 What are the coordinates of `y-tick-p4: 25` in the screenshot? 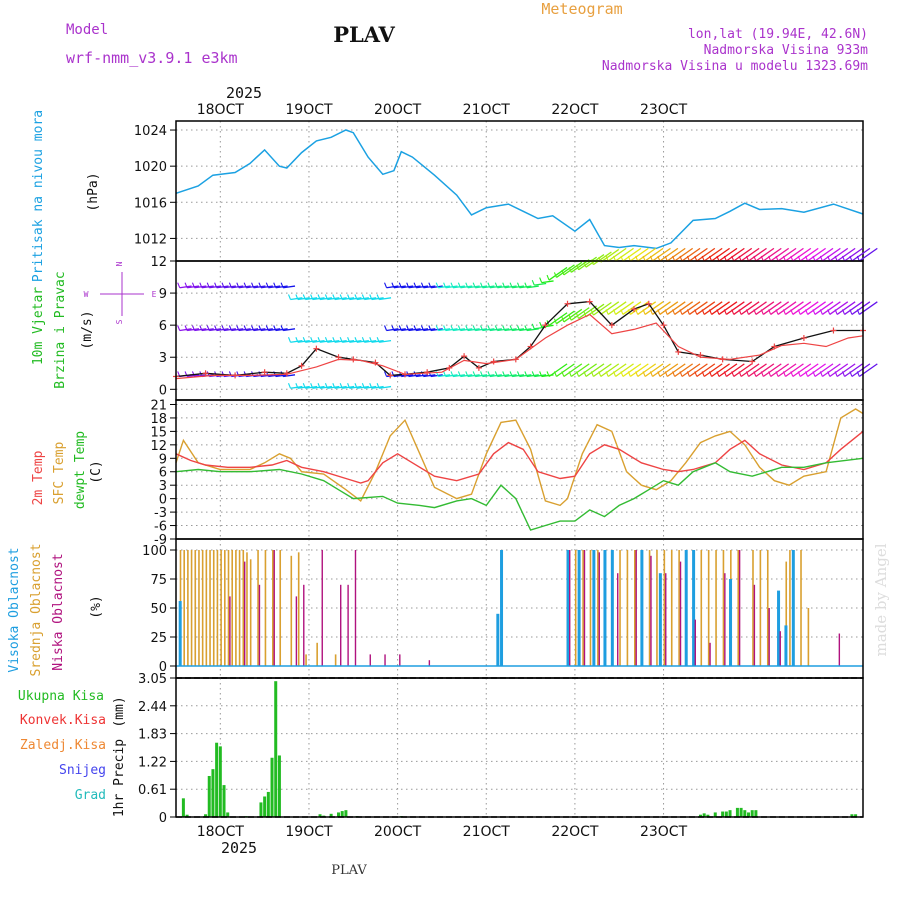 It's located at (158, 638).